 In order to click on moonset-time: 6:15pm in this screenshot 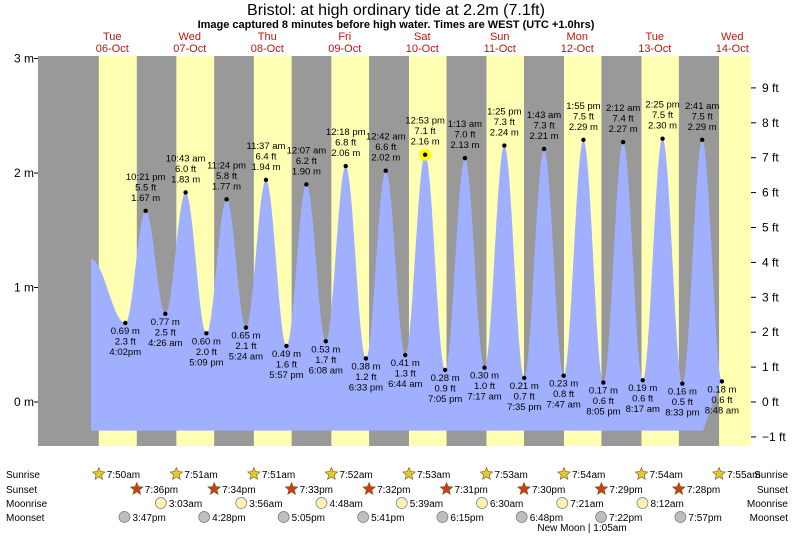, I will do `click(466, 518)`.